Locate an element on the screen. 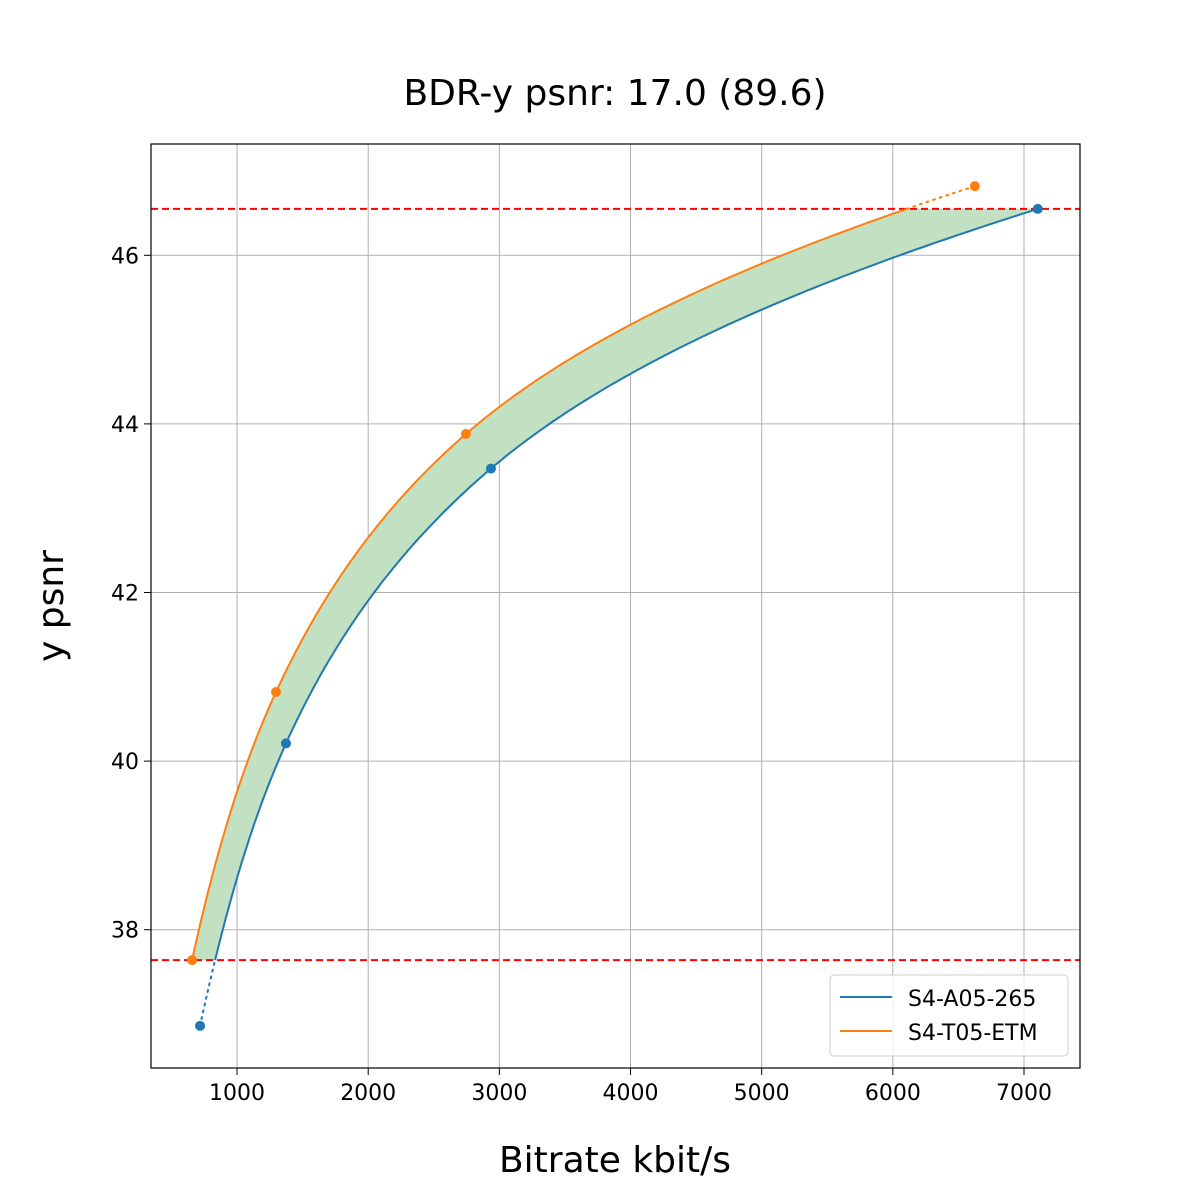 The width and height of the screenshot is (1200, 1200). y-tick-label: 40 is located at coordinates (125, 762).